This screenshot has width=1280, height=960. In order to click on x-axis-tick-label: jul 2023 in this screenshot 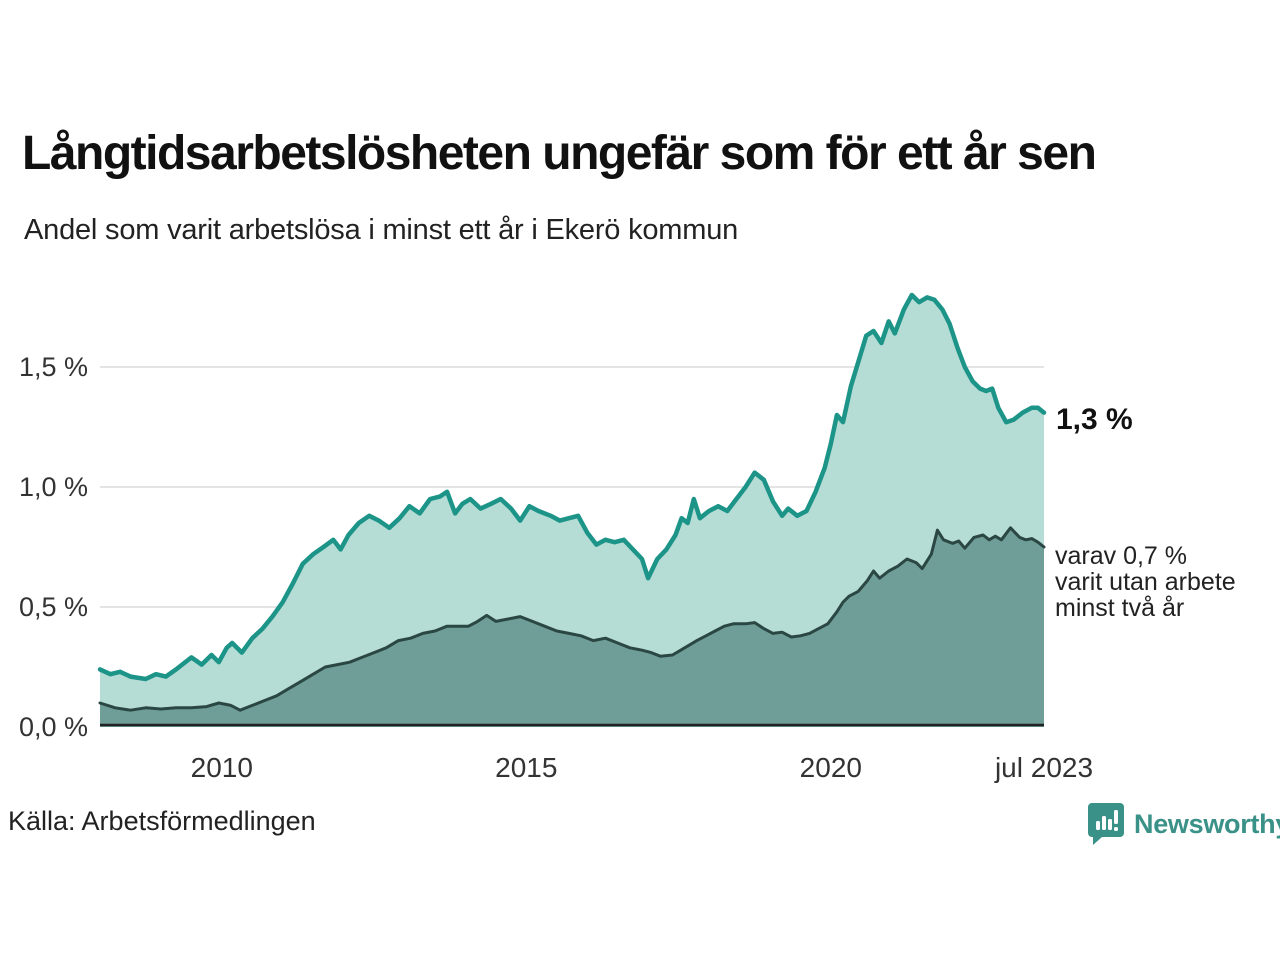, I will do `click(1044, 767)`.